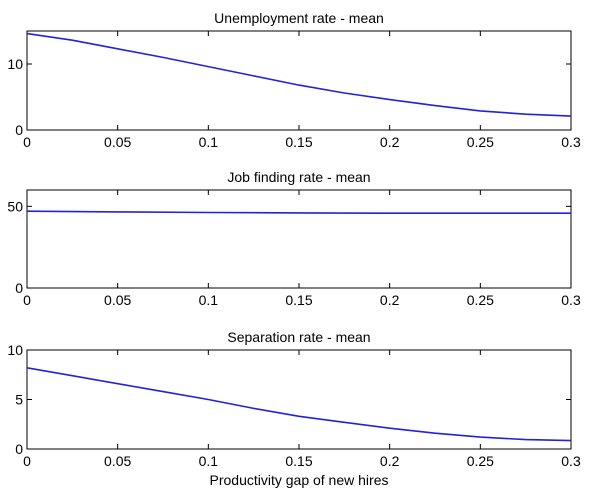 This screenshot has height=497, width=600. What do you see at coordinates (298, 337) in the screenshot?
I see `chart-title: Separation rate - mean` at bounding box center [298, 337].